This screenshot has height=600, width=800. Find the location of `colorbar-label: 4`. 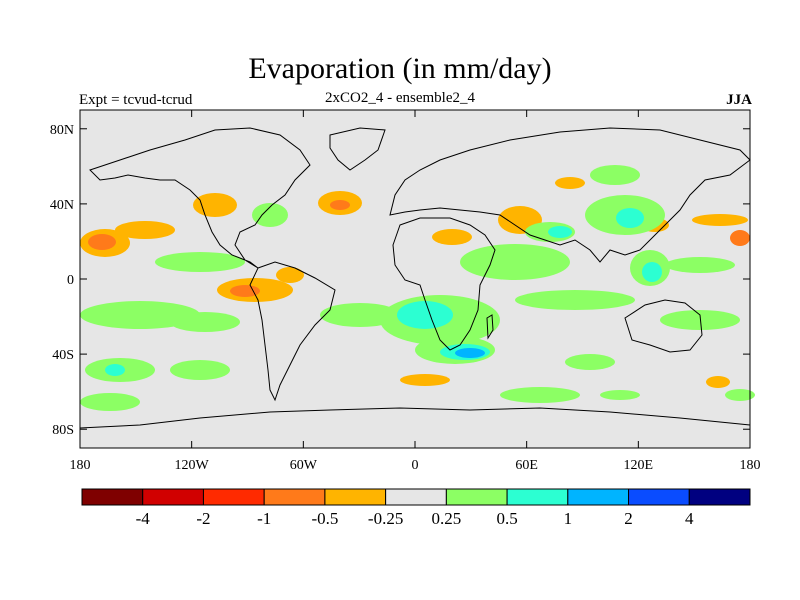

colorbar-label: 4 is located at coordinates (689, 518).